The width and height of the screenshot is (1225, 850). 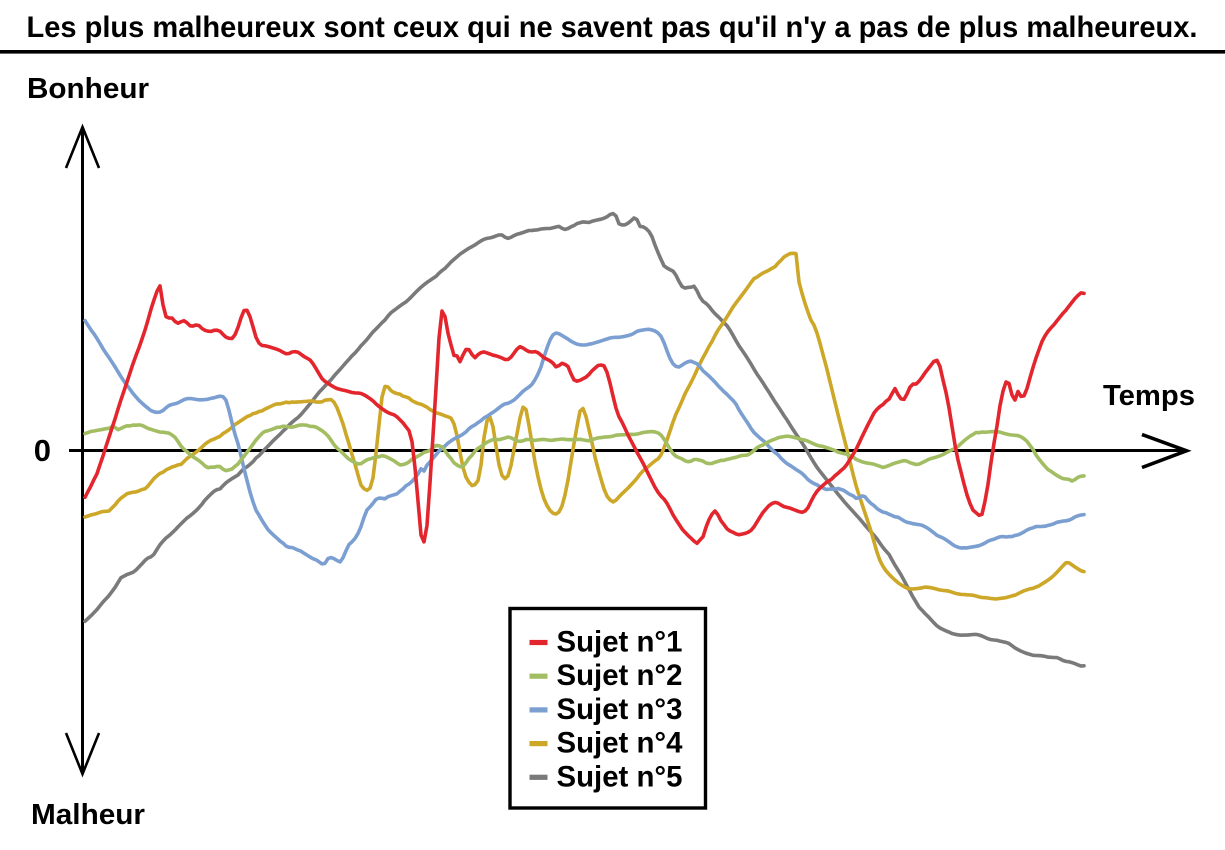 What do you see at coordinates (620, 776) in the screenshot?
I see `svg-text: Sujet n°5` at bounding box center [620, 776].